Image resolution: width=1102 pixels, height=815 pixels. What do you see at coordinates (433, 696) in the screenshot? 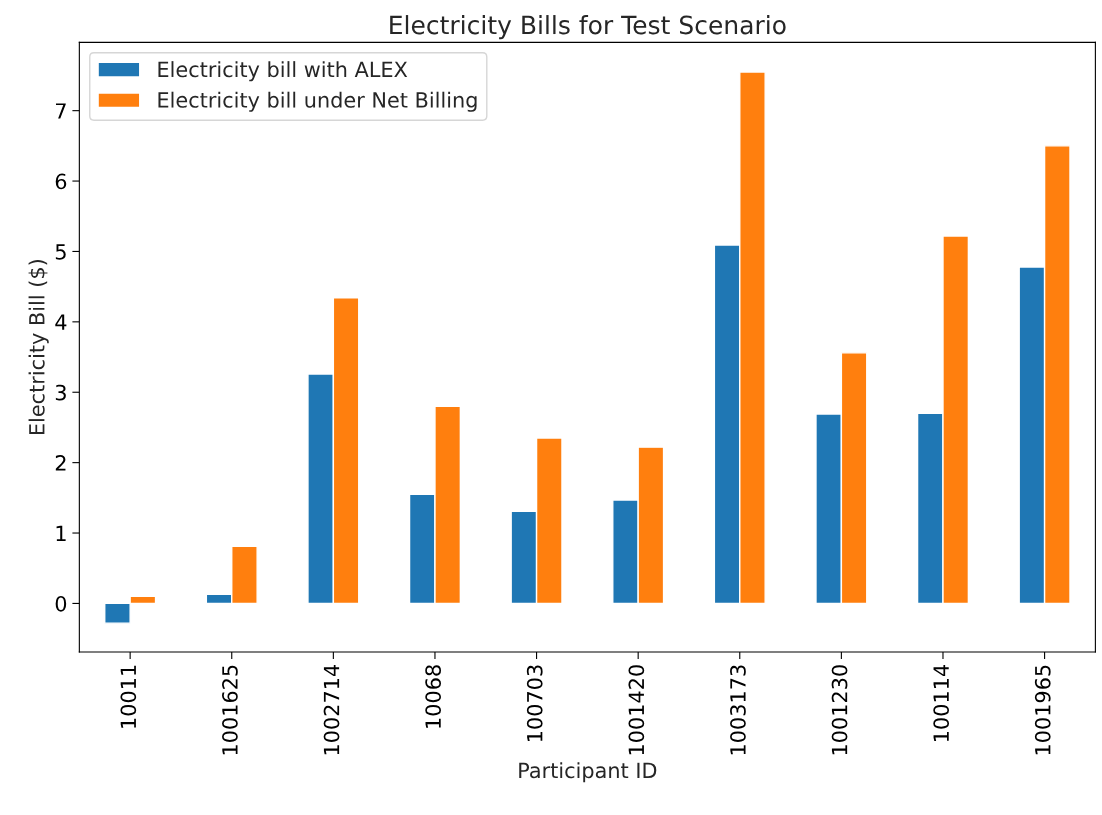
I see `x-tick-label: 10068` at bounding box center [433, 696].